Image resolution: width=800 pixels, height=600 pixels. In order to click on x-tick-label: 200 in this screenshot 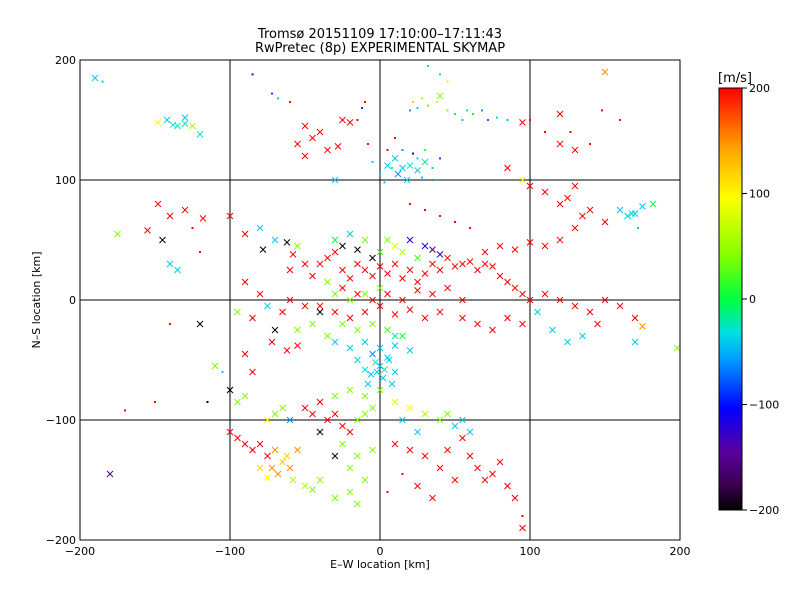, I will do `click(680, 551)`.